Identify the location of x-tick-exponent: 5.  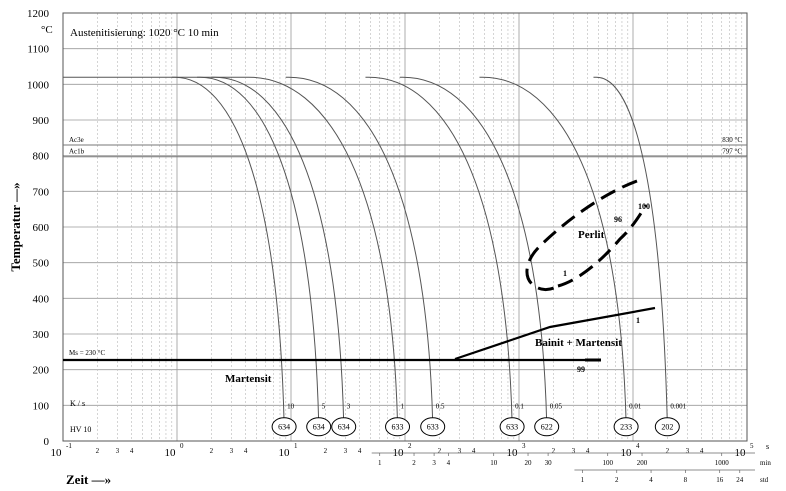
(752, 446).